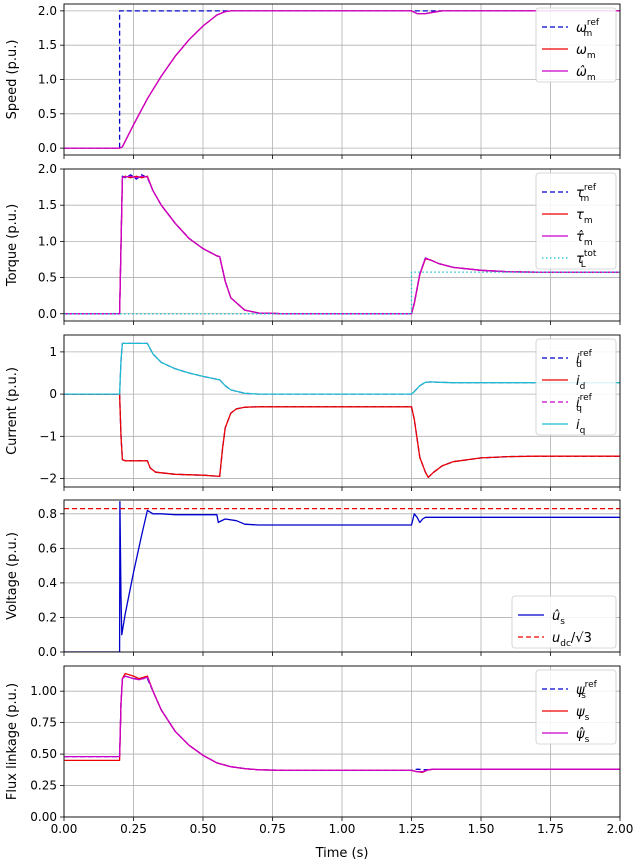  What do you see at coordinates (584, 239) in the screenshot?
I see `legend-label: τ̂m` at bounding box center [584, 239].